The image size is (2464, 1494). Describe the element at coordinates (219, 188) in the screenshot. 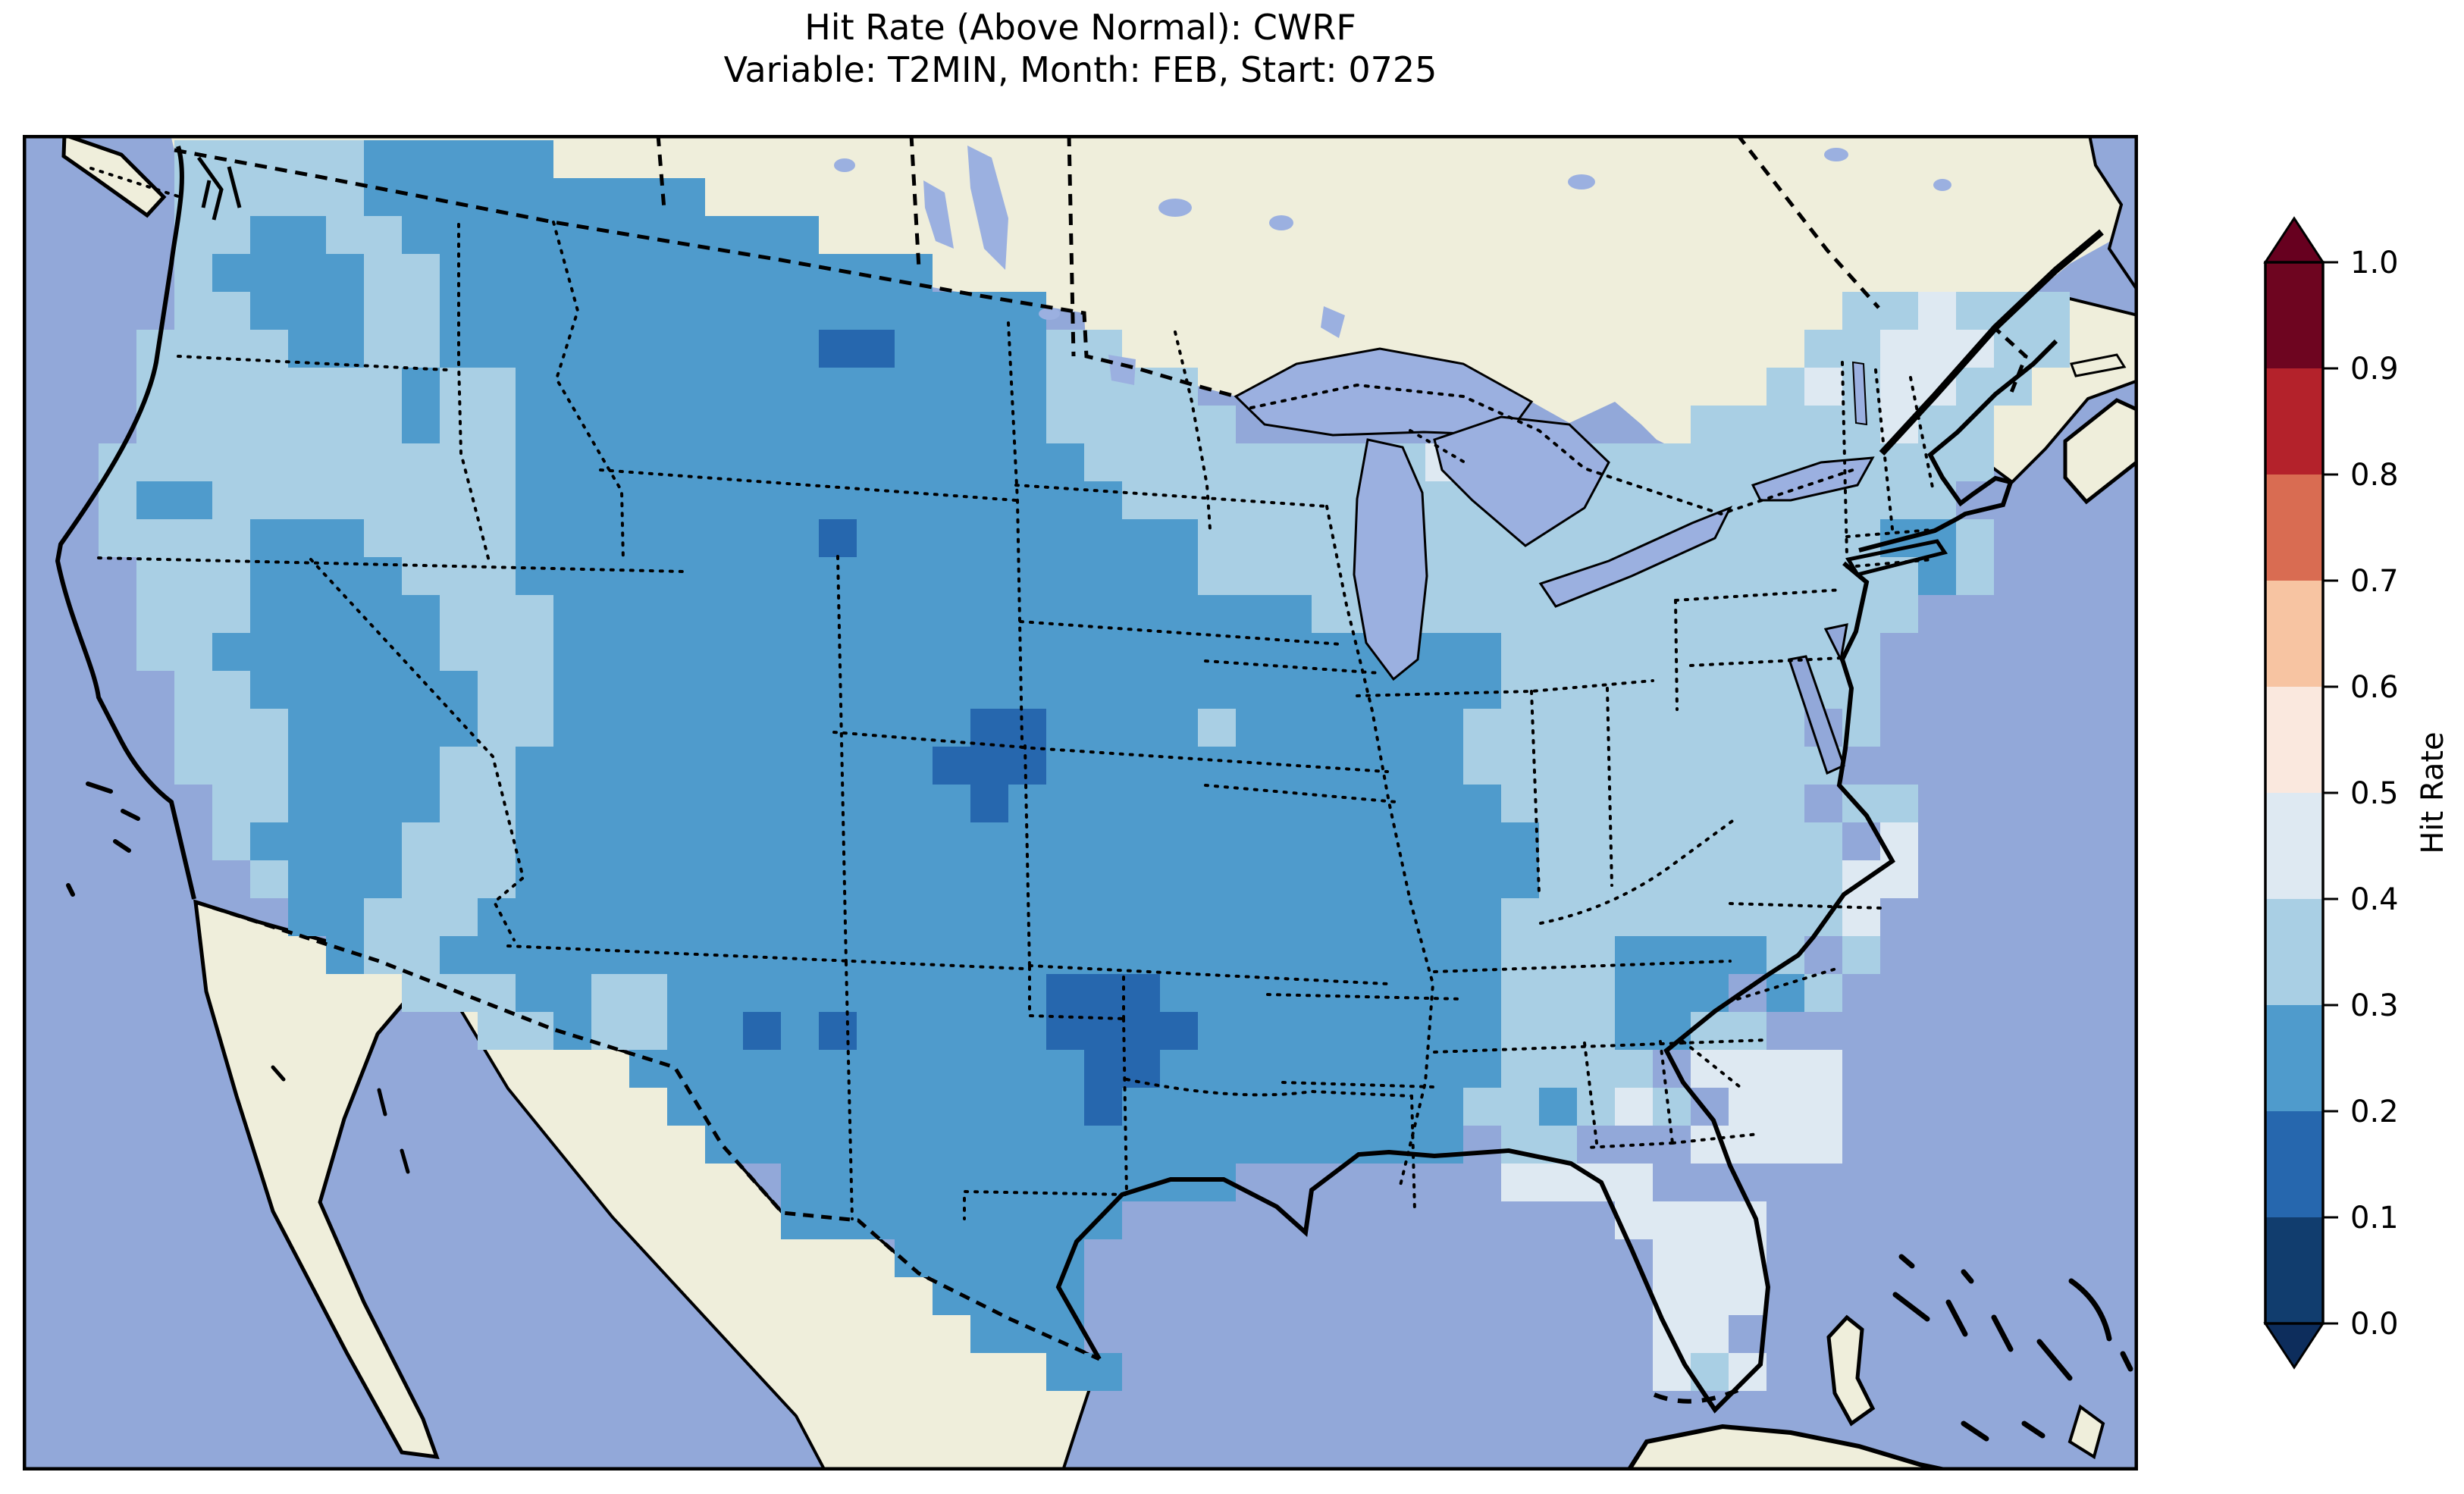

I see `coastline-puget-sound` at that location.